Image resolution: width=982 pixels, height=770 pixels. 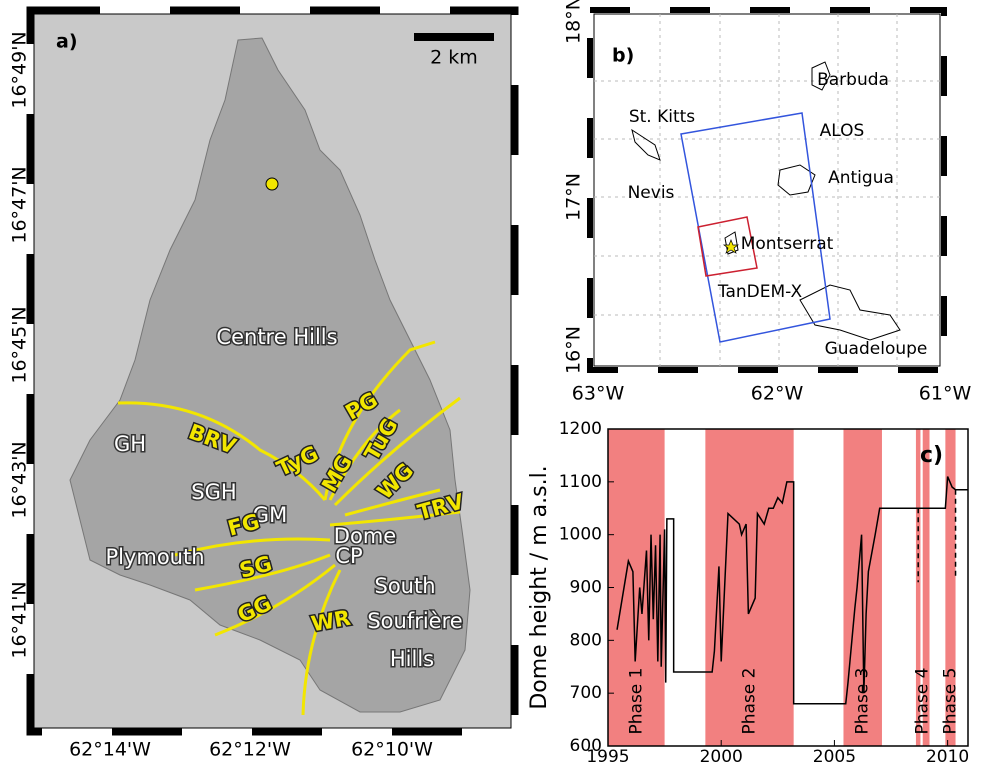 What do you see at coordinates (20, 344) in the screenshot?
I see `lat-label: 16°45'N` at bounding box center [20, 344].